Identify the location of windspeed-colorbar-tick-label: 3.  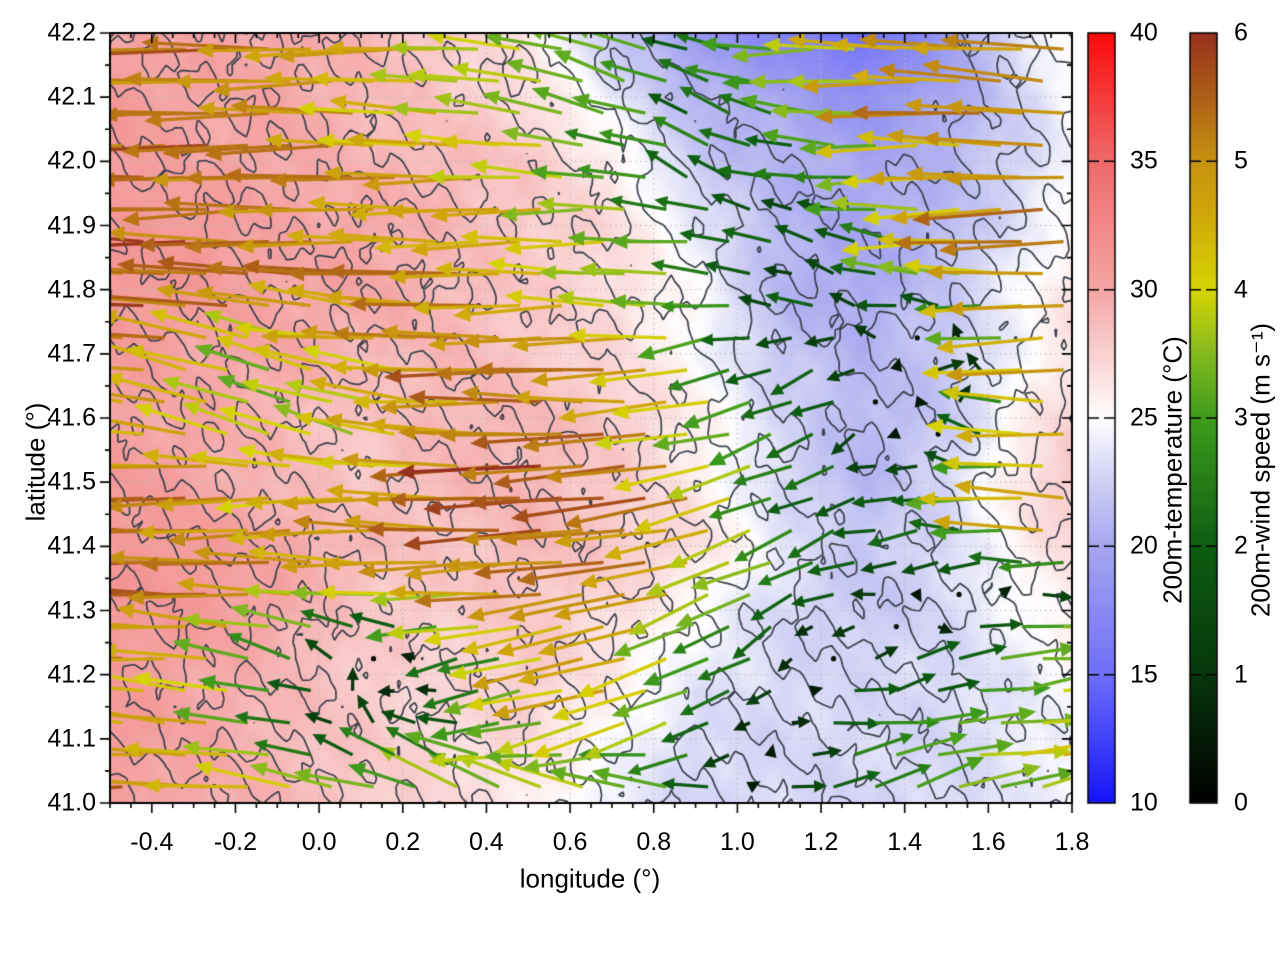
(1241, 417).